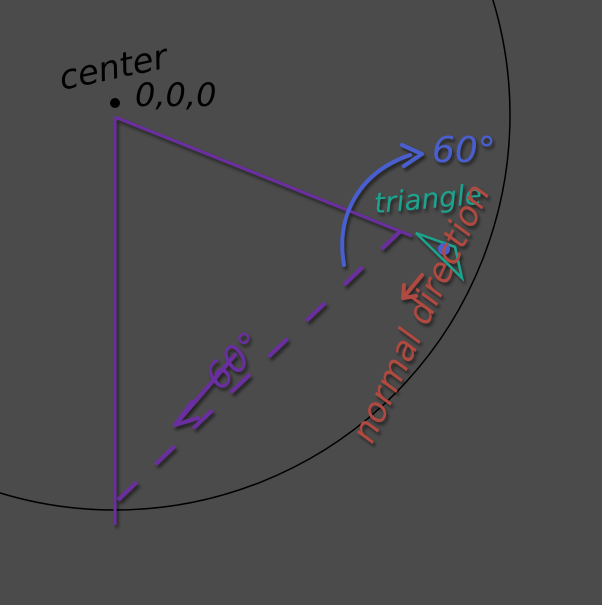 This screenshot has height=605, width=602. I want to click on radius-line-to-triangle, so click(263, 176).